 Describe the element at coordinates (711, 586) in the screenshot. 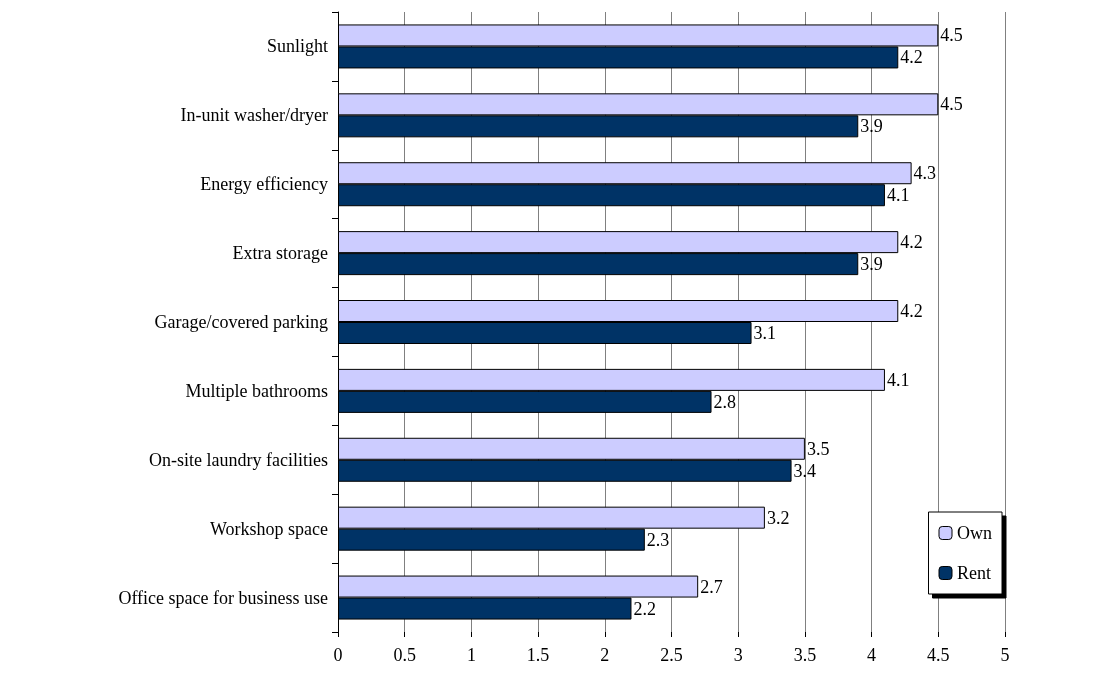

I see `data-label: 2.7` at that location.